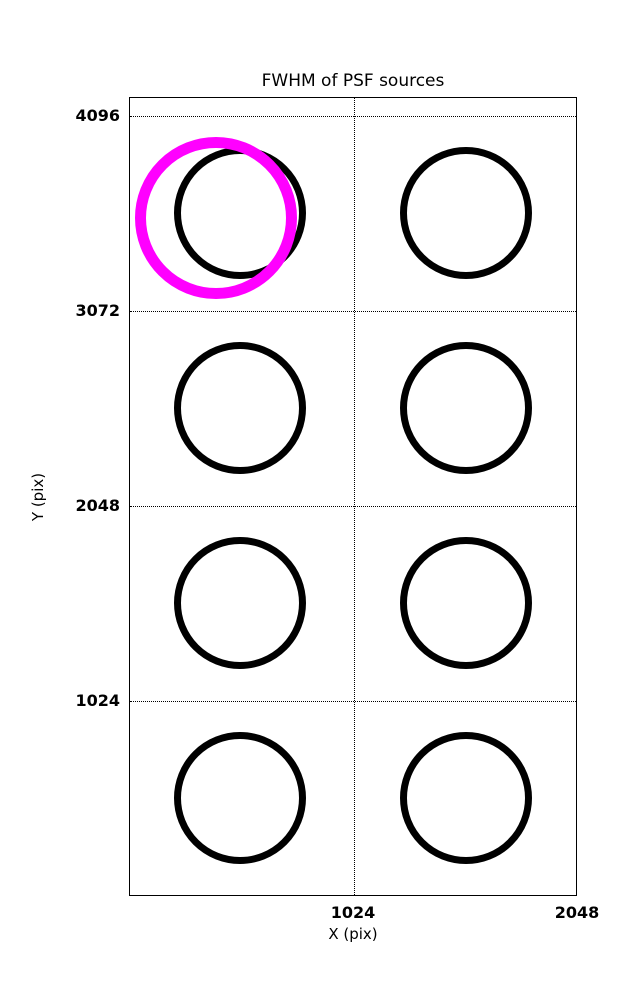 The height and width of the screenshot is (1000, 637). I want to click on x-axis-label: X (pix), so click(353, 934).